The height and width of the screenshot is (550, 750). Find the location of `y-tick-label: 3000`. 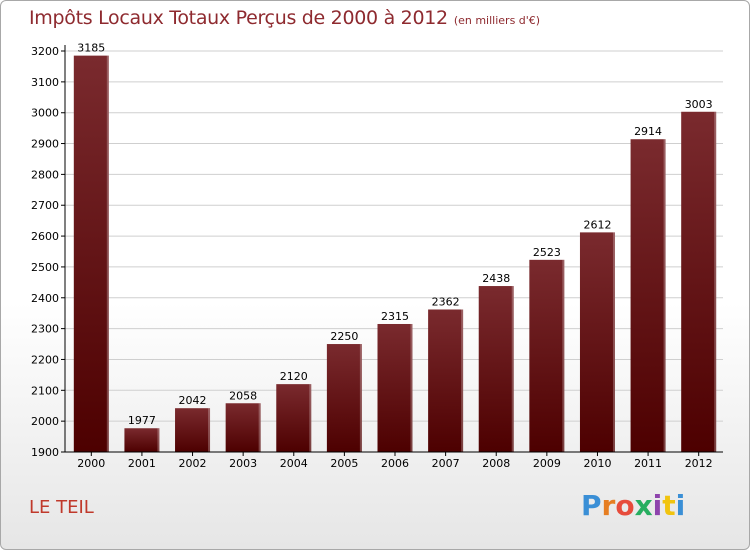

y-tick-label: 3000 is located at coordinates (45, 113).